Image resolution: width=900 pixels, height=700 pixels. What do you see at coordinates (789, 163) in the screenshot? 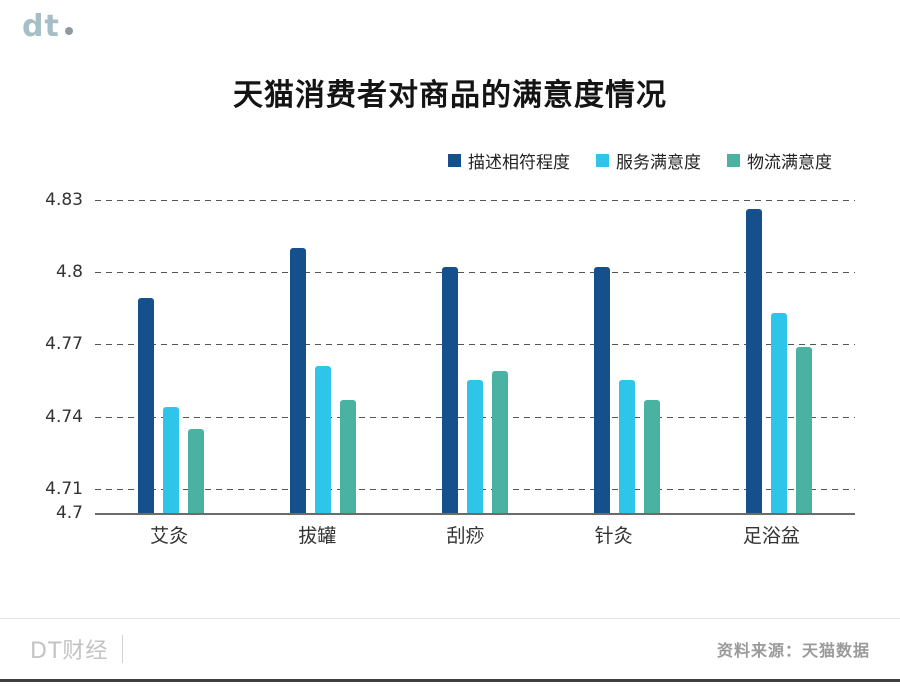
I see `legend-label: 物流满意度` at bounding box center [789, 163].